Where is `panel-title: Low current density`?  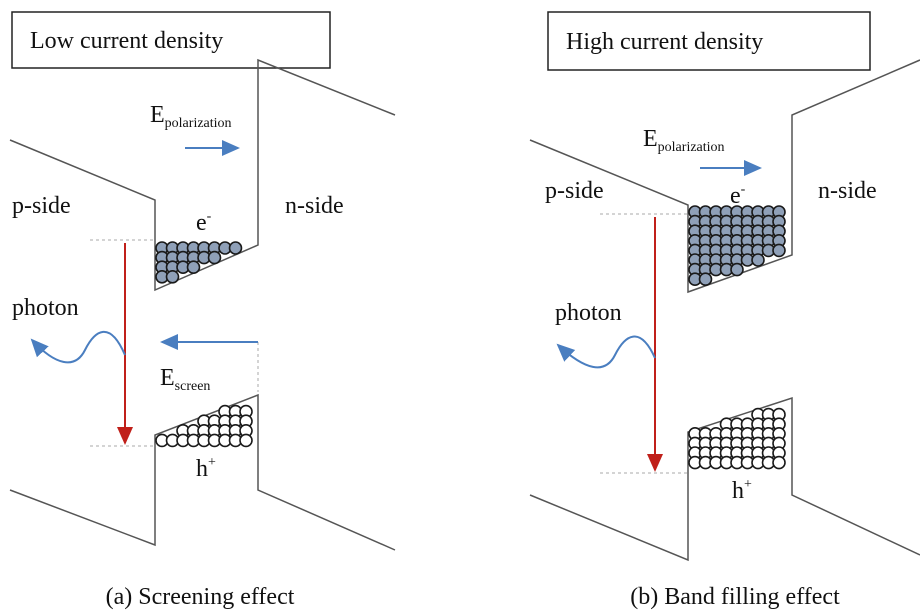
panel-title: Low current density is located at coordinates (126, 41).